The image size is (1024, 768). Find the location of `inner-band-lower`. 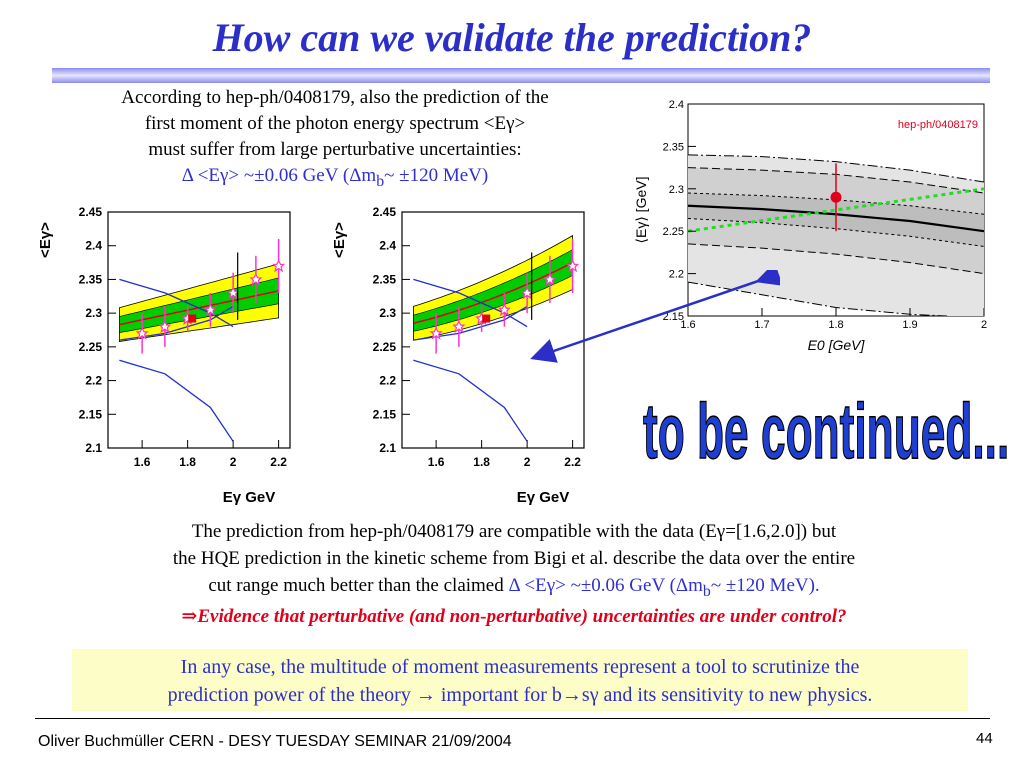

inner-band-lower is located at coordinates (836, 232).